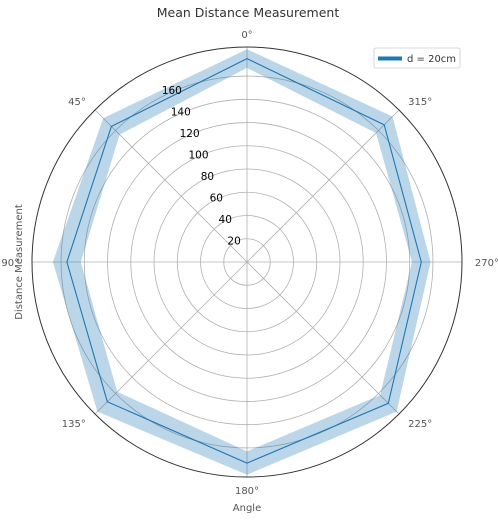 The height and width of the screenshot is (520, 498). I want to click on radial-tick-label: 140, so click(181, 113).